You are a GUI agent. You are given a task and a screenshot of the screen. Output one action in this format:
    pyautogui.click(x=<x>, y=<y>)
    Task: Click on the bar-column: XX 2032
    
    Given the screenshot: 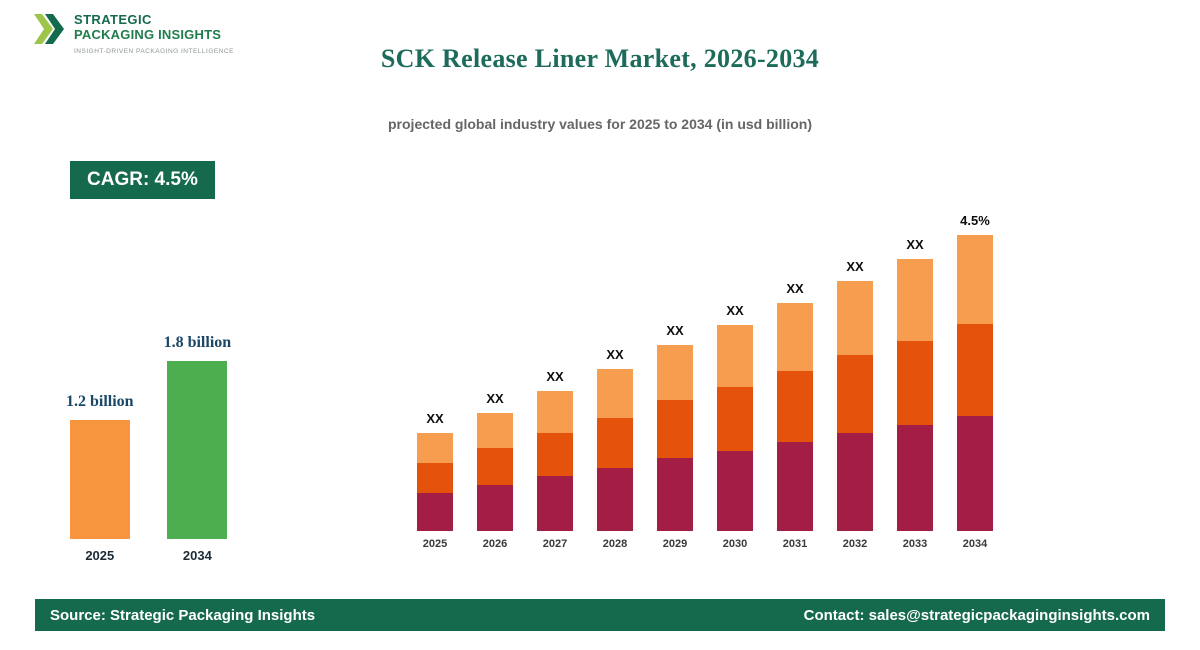 What is the action you would take?
    pyautogui.click(x=855, y=404)
    